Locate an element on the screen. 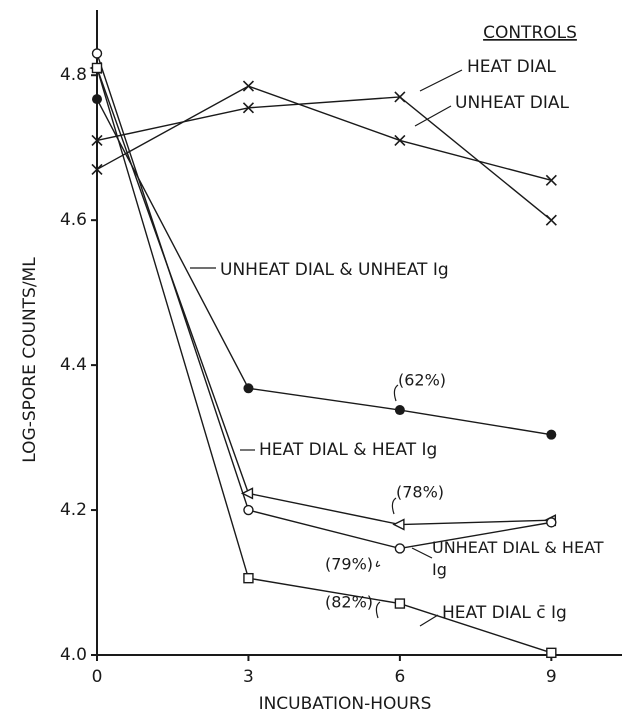 This screenshot has width=631, height=719. y-tick-label: 4.2 is located at coordinates (73, 510).